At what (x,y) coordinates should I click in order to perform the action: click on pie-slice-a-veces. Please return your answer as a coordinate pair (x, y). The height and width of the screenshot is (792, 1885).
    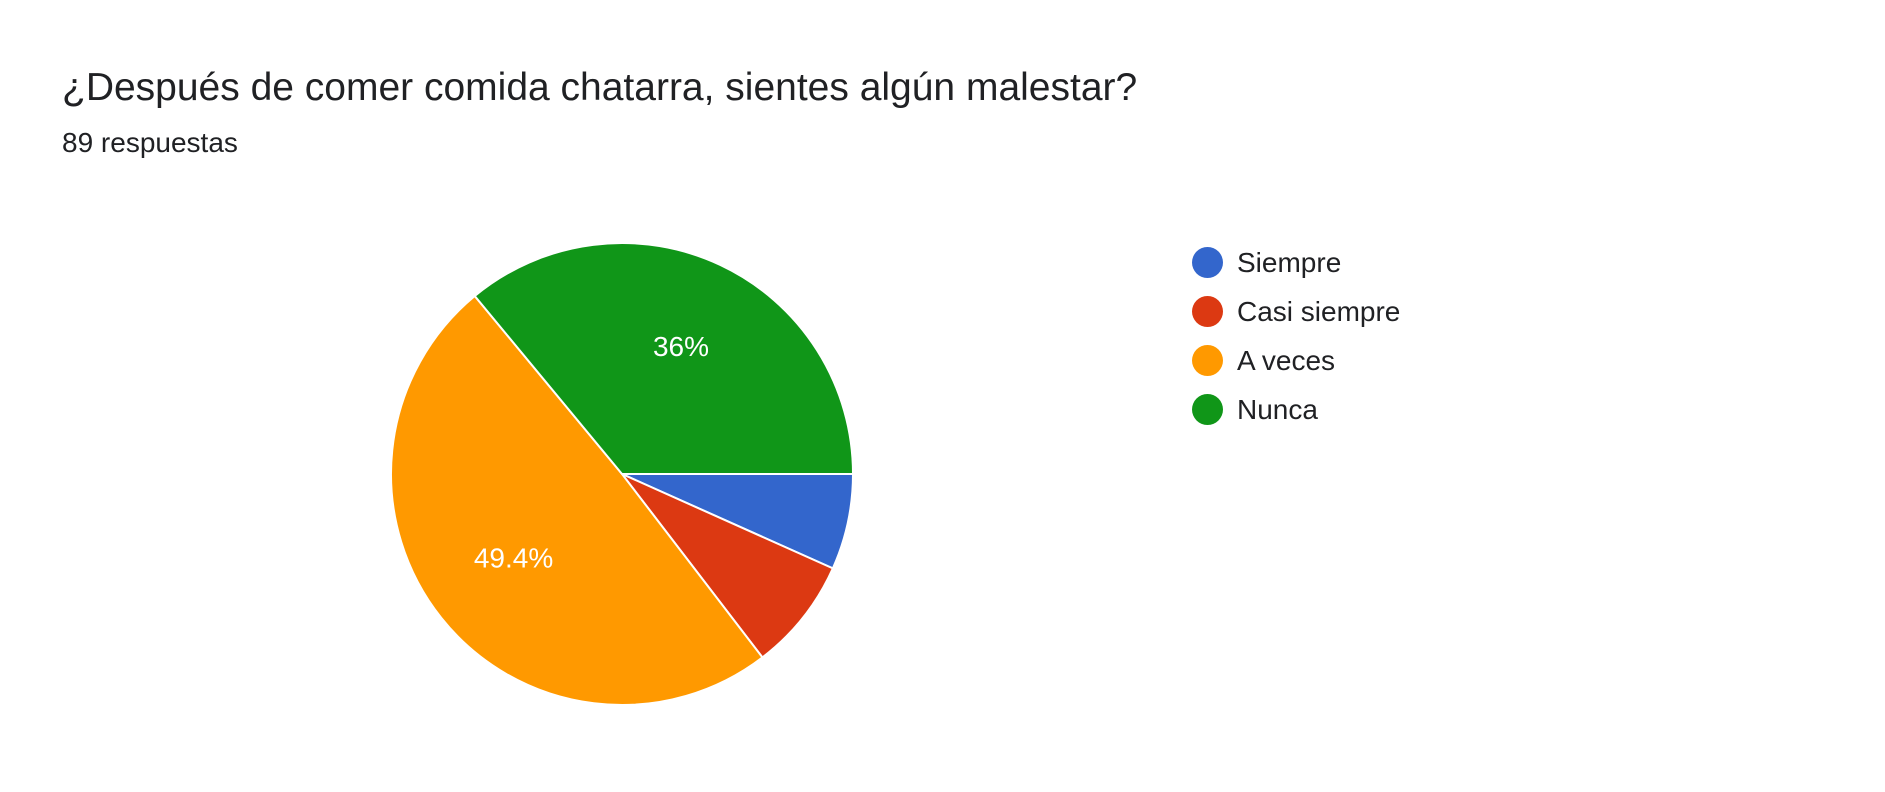
    Looking at the image, I should click on (576, 500).